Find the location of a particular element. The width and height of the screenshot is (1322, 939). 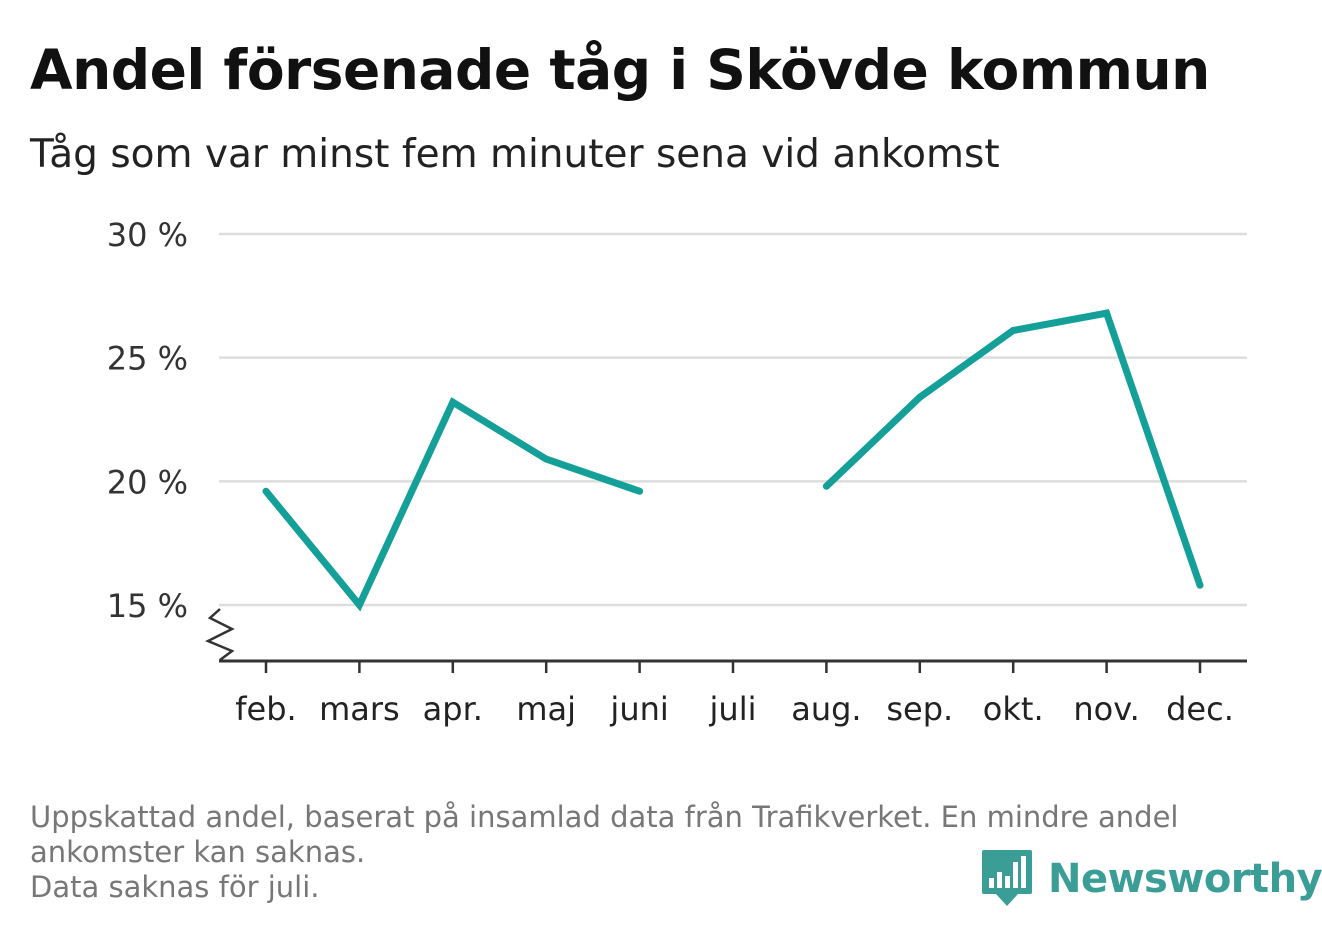

x-tick-label: mars is located at coordinates (359, 709).